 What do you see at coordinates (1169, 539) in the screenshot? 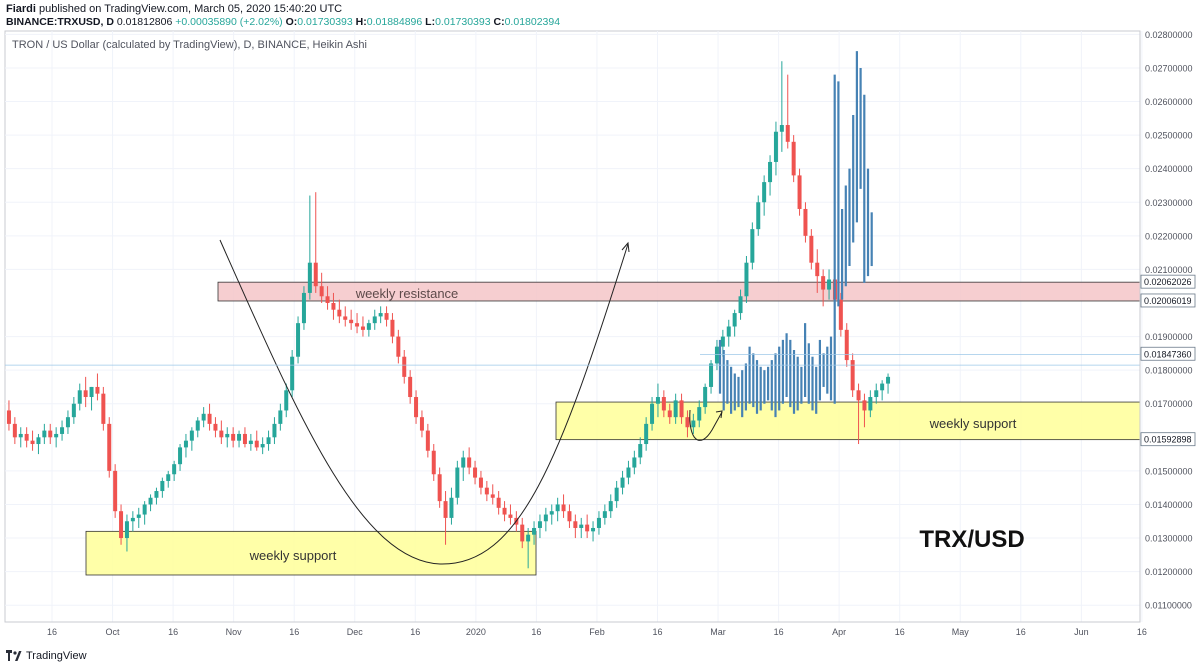
I see `y-tick-label: 0.01300000` at bounding box center [1169, 539].